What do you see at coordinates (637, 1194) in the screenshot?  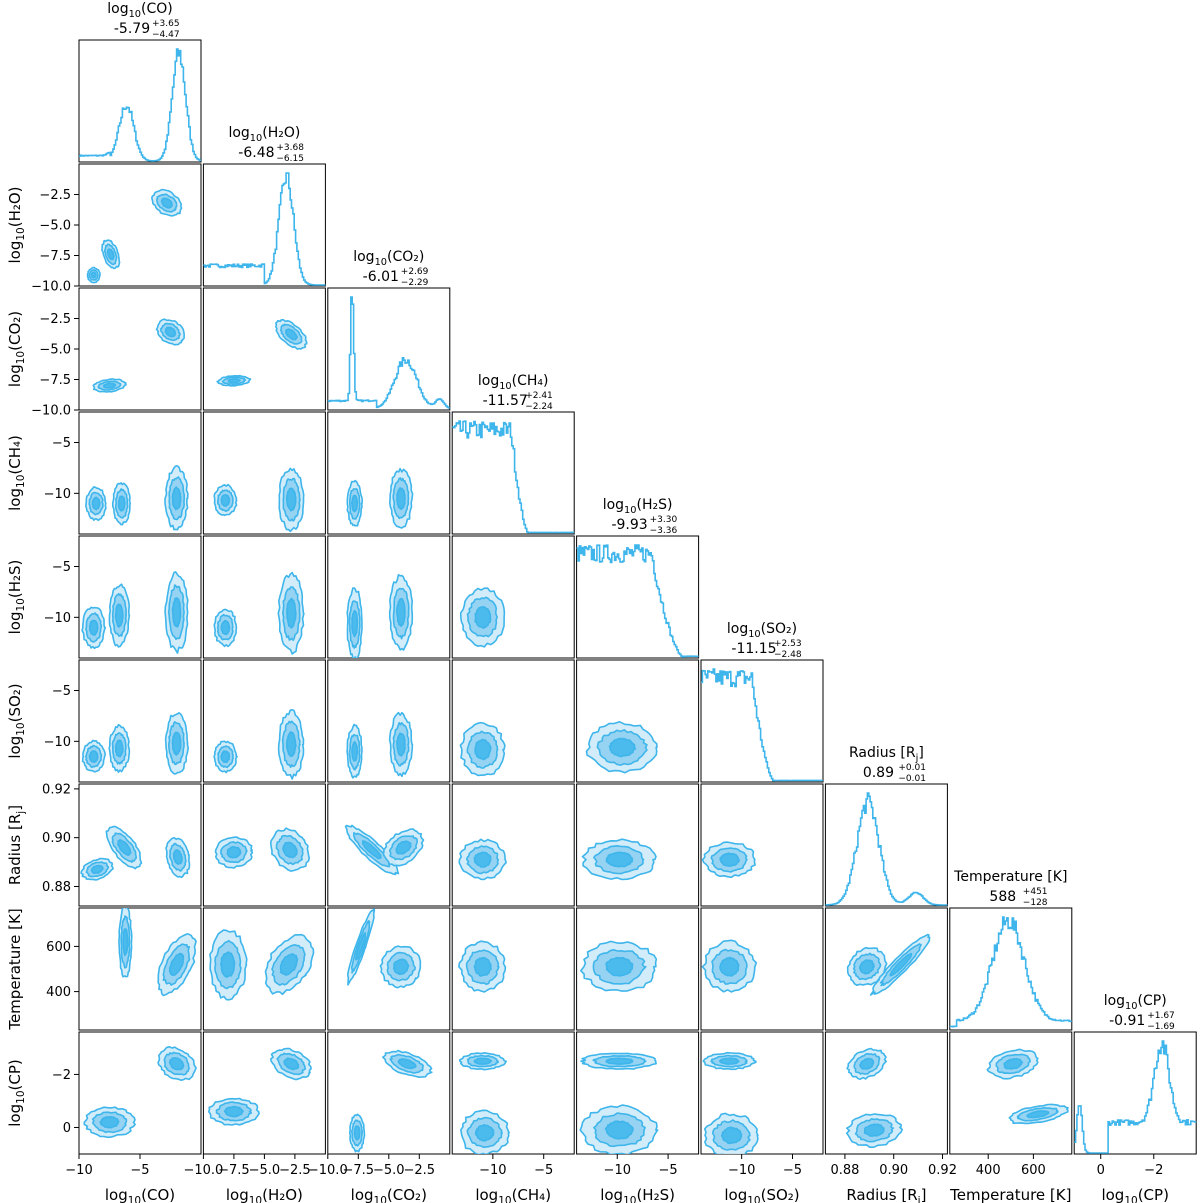 I see `xlabel-text-h2s: log10(H₂S)` at bounding box center [637, 1194].